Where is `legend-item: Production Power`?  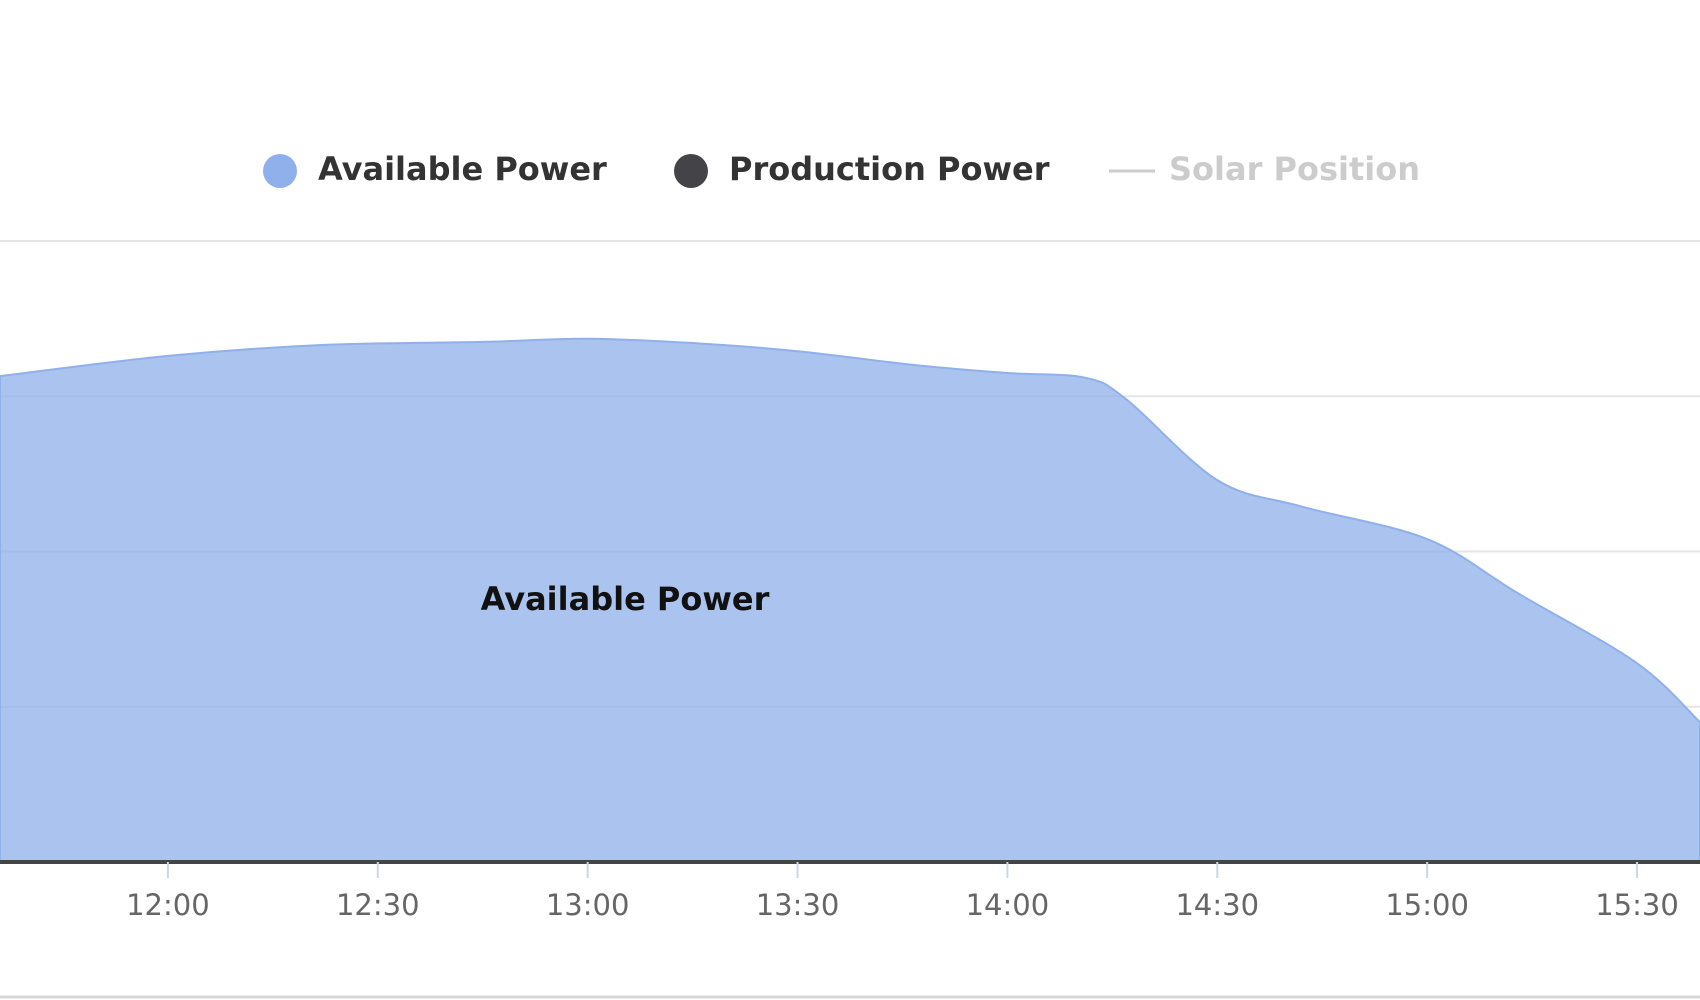
legend-item: Production Power is located at coordinates (889, 169).